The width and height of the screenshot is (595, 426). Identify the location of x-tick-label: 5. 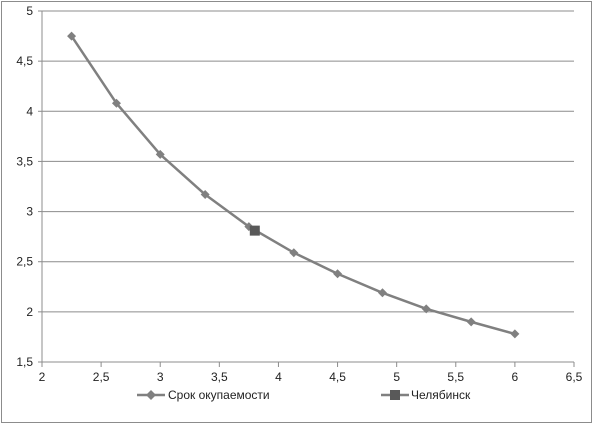
(396, 377).